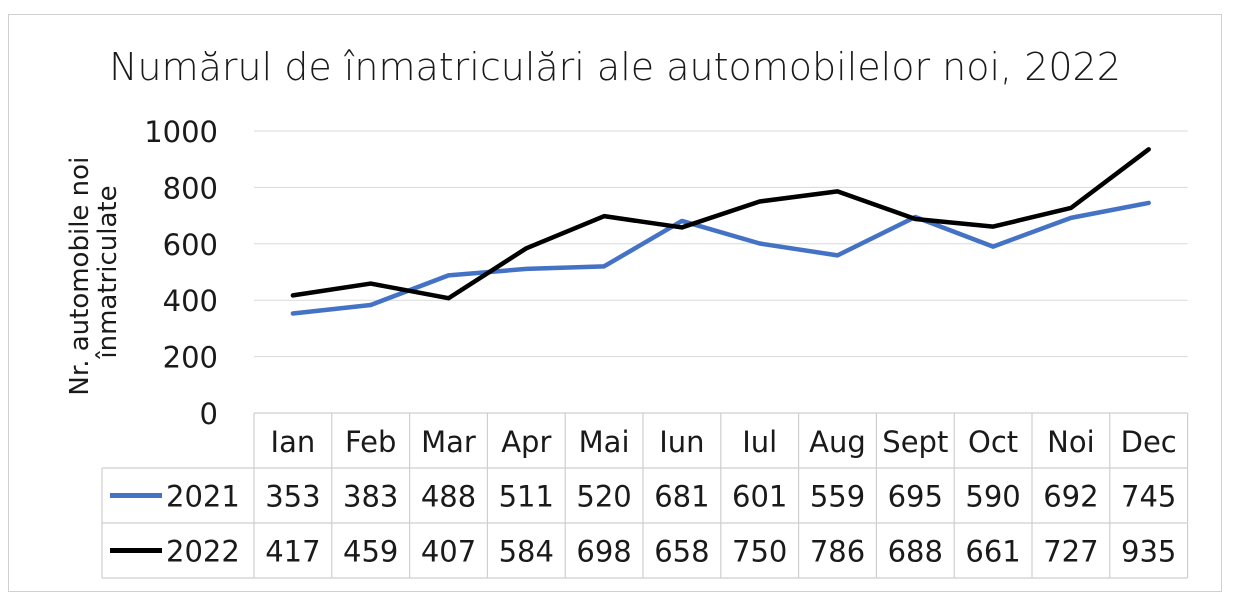 Image resolution: width=1234 pixels, height=607 pixels. I want to click on series-line, so click(720, 258).